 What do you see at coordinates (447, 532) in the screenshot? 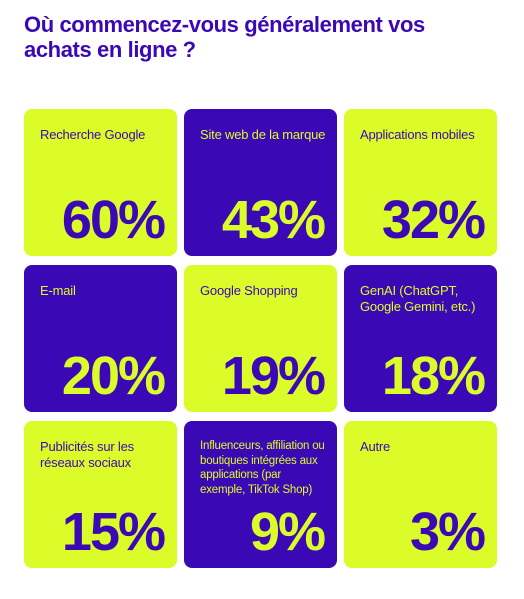
I see `tile-value: 3%` at bounding box center [447, 532].